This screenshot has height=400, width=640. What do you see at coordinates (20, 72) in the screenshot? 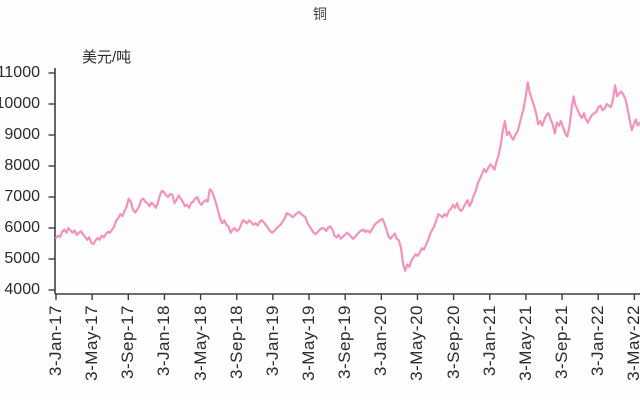
I see `y-tick-label: 11000` at bounding box center [20, 72].